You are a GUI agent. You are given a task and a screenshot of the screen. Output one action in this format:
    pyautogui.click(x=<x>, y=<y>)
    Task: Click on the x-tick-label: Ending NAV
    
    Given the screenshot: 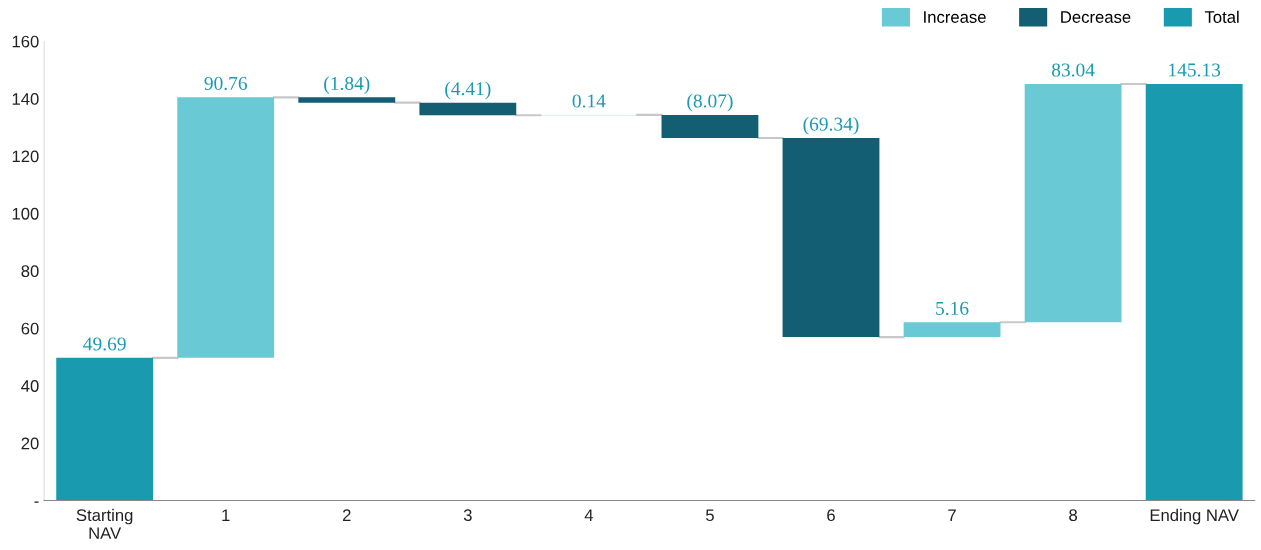 What is the action you would take?
    pyautogui.click(x=1194, y=516)
    